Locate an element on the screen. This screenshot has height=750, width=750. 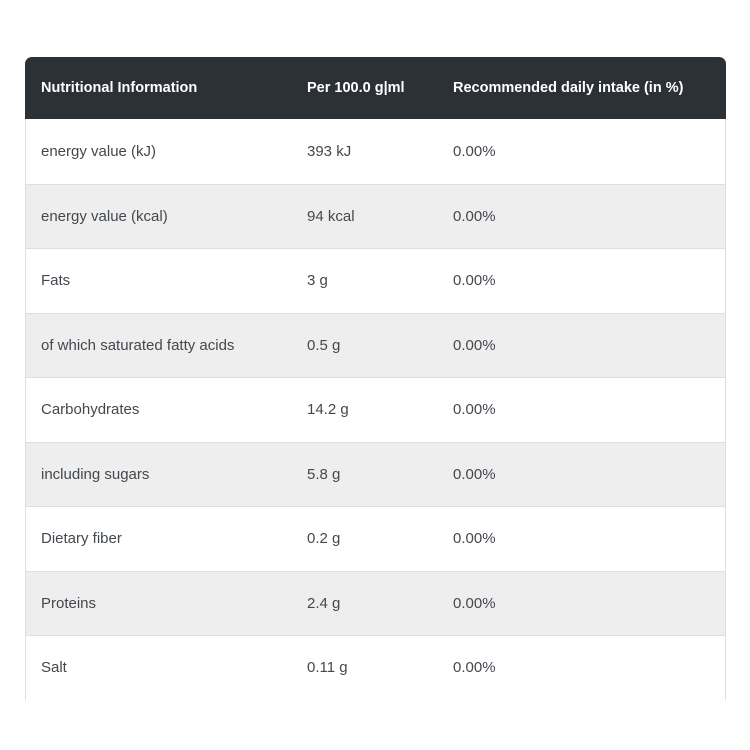
nutrient-amount-cell: 0.11 g is located at coordinates (327, 668).